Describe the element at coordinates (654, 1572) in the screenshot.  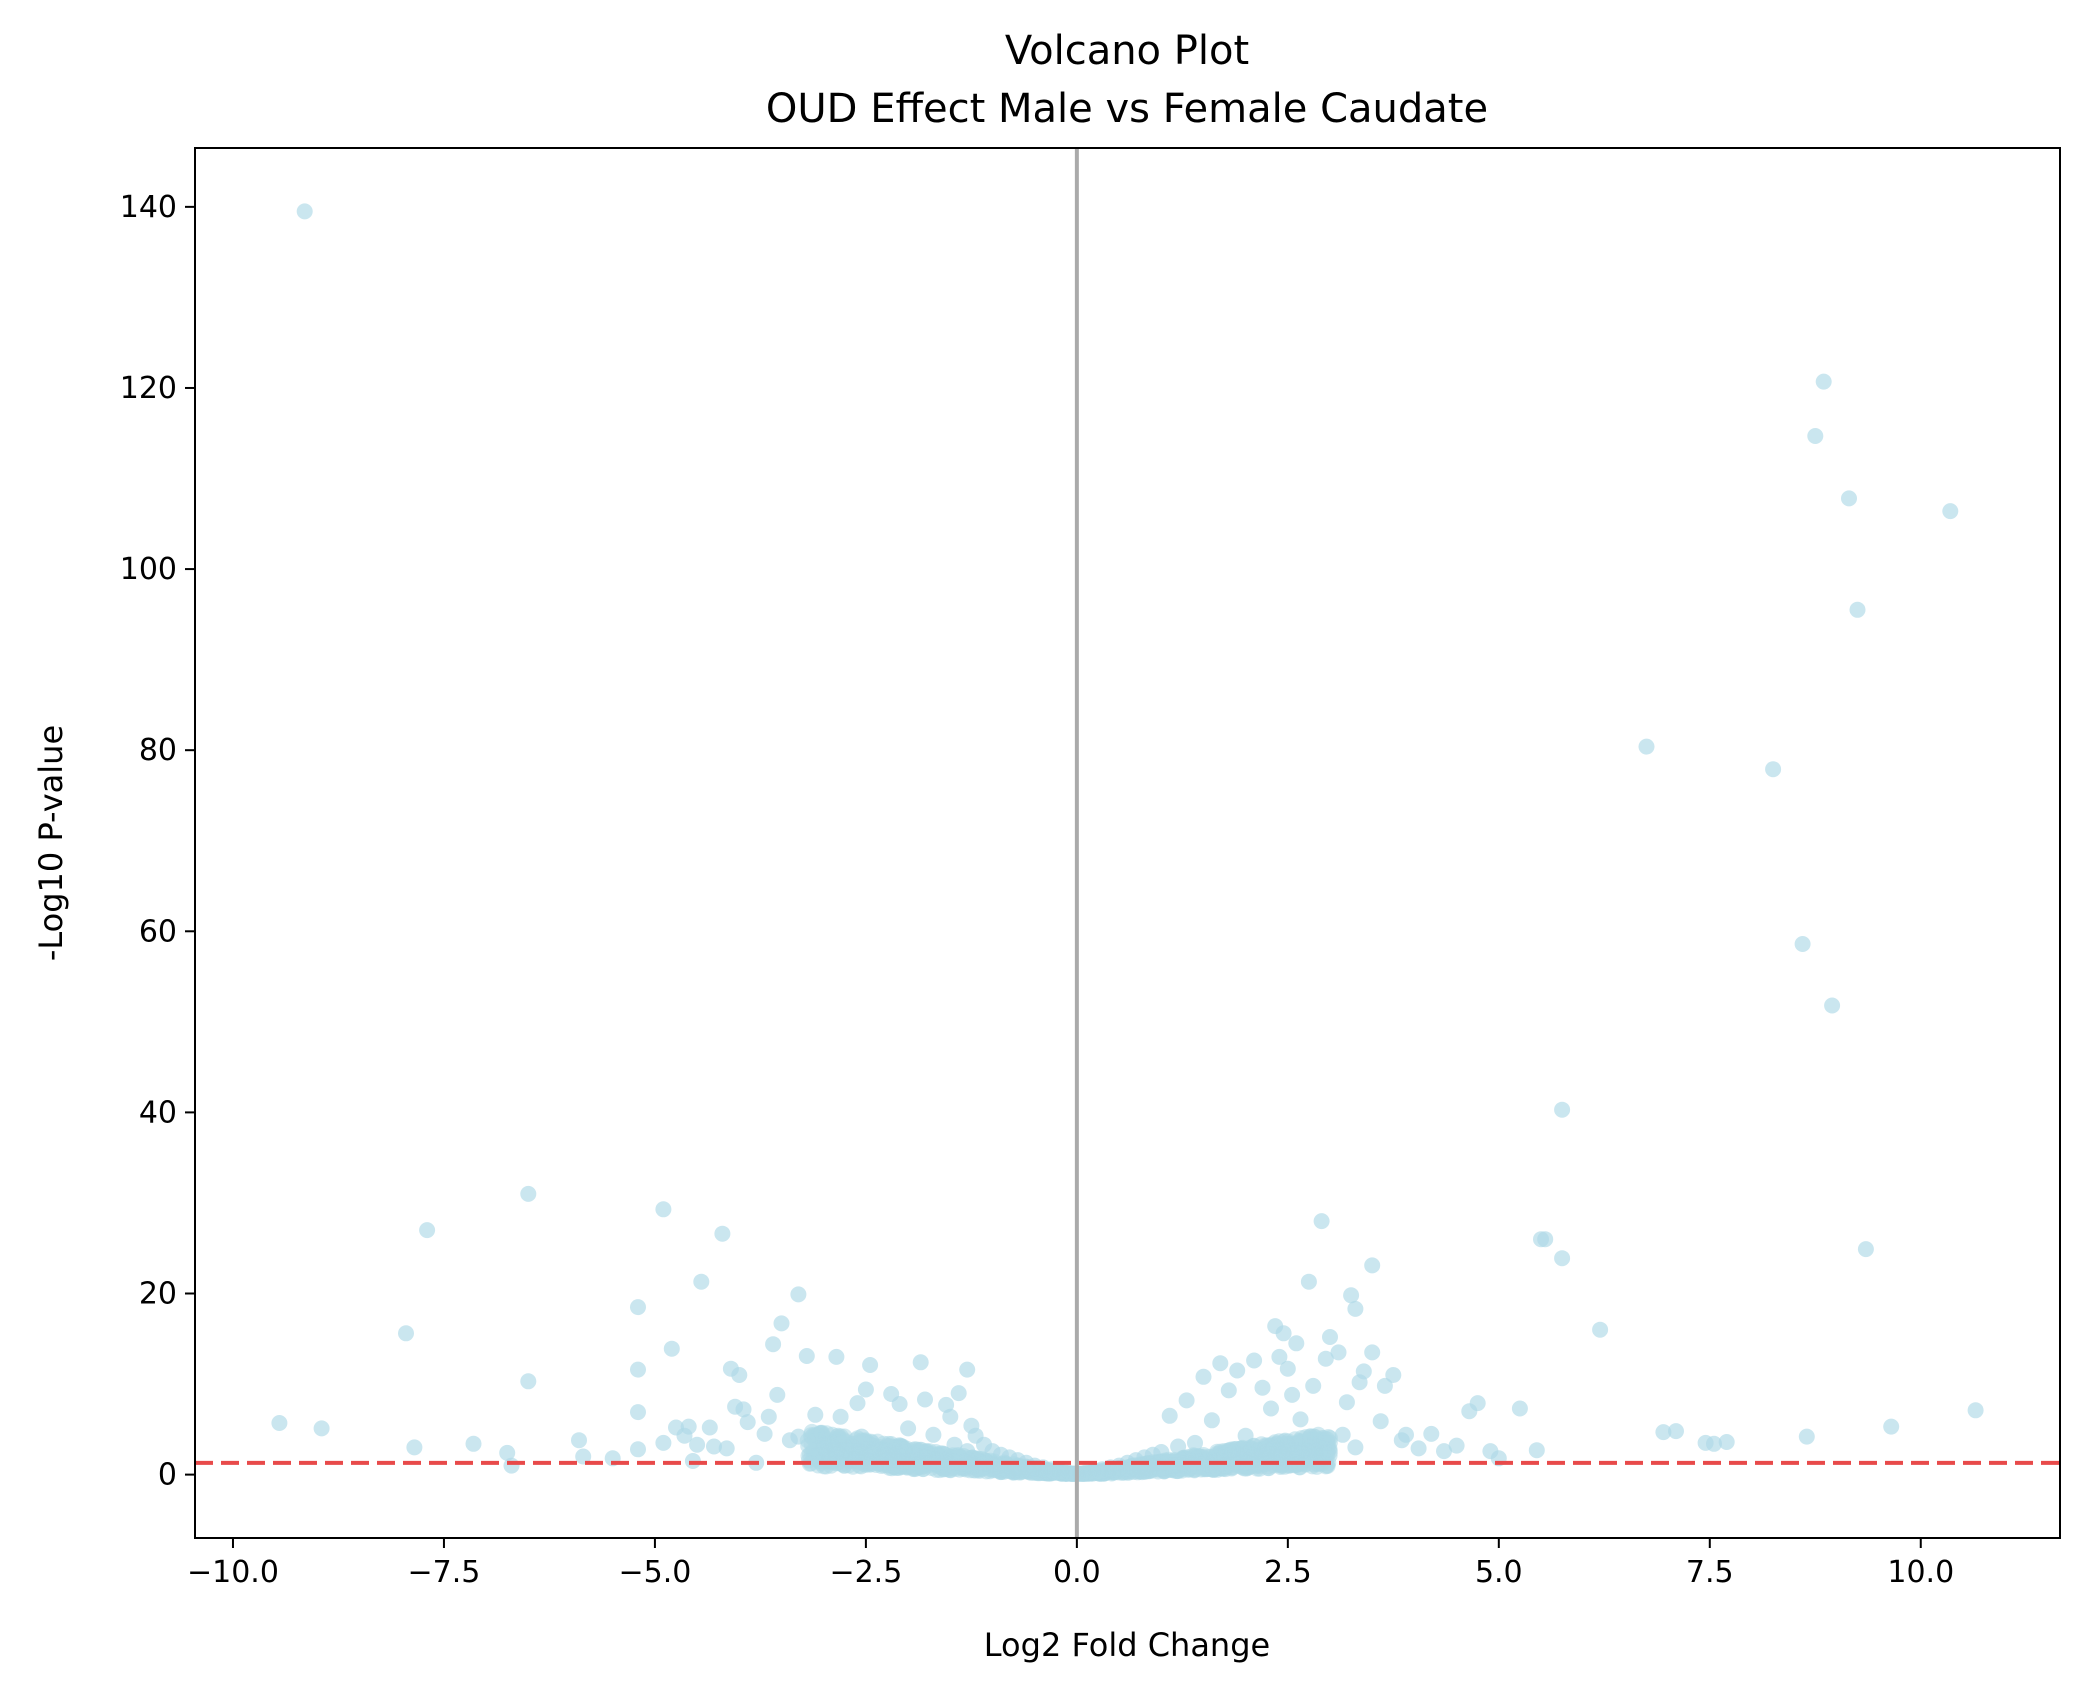
I see `x-tick-label: −5.0` at that location.